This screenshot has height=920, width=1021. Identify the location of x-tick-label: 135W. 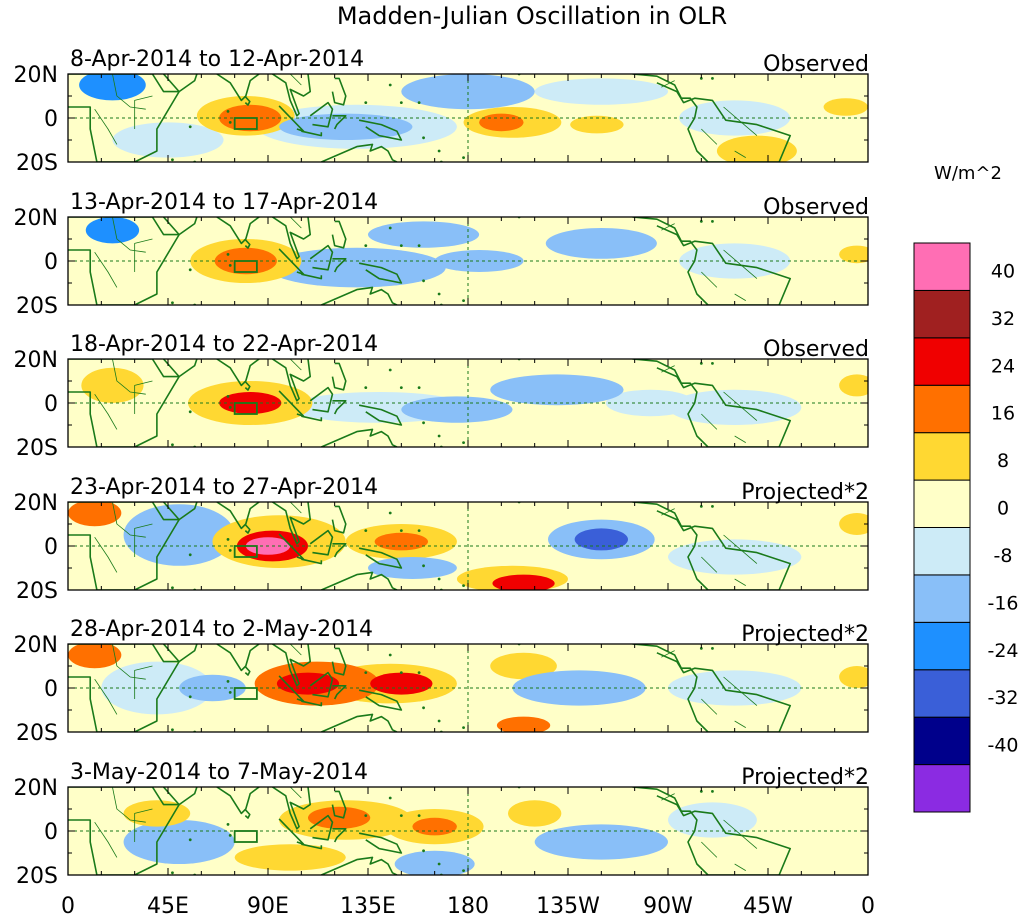
(568, 906).